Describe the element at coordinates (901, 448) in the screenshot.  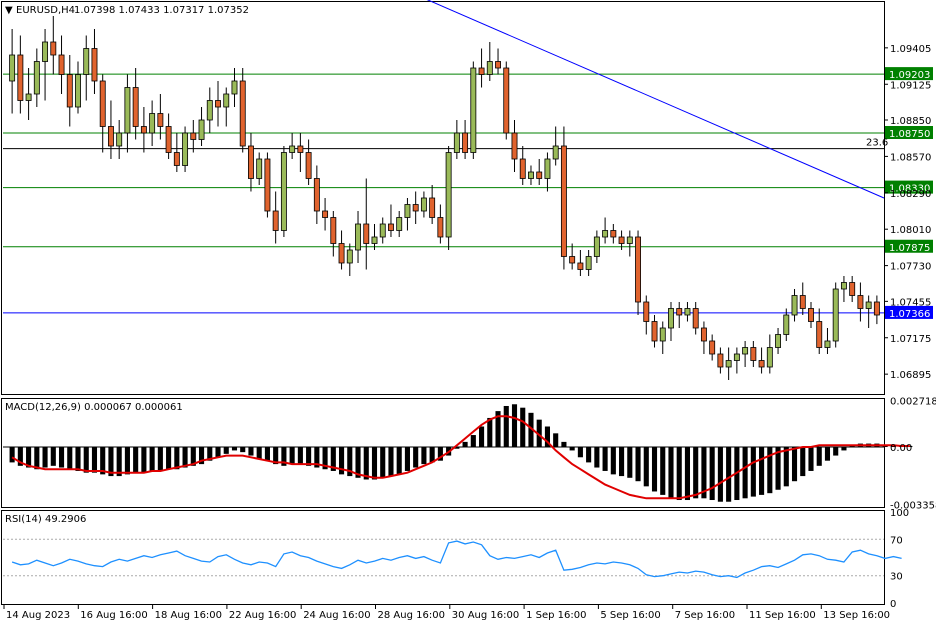
I see `macd-tick-label: 0.00` at that location.